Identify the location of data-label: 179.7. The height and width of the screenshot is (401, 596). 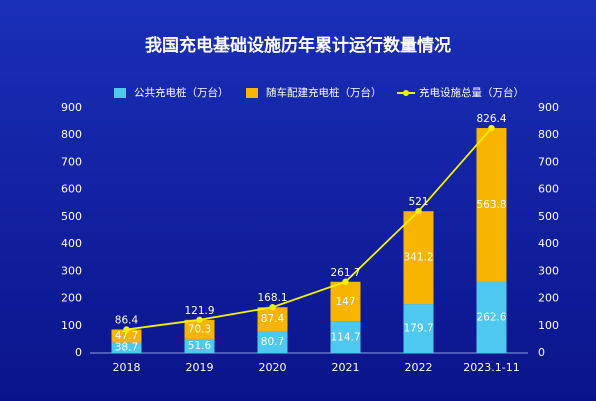
(418, 329).